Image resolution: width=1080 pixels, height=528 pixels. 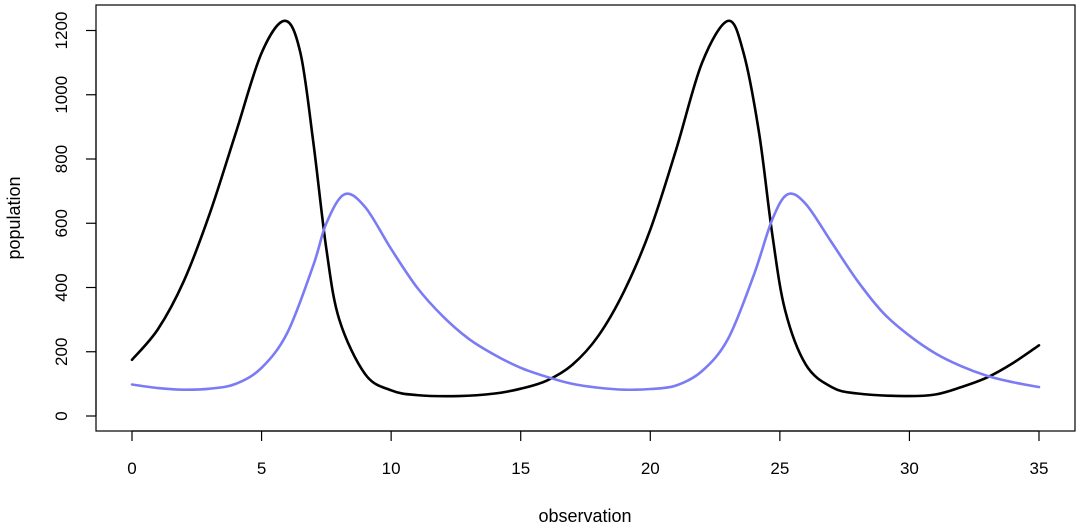 I want to click on y-axis: 0 200 400 600 800 1000 1200, so click(x=74, y=216).